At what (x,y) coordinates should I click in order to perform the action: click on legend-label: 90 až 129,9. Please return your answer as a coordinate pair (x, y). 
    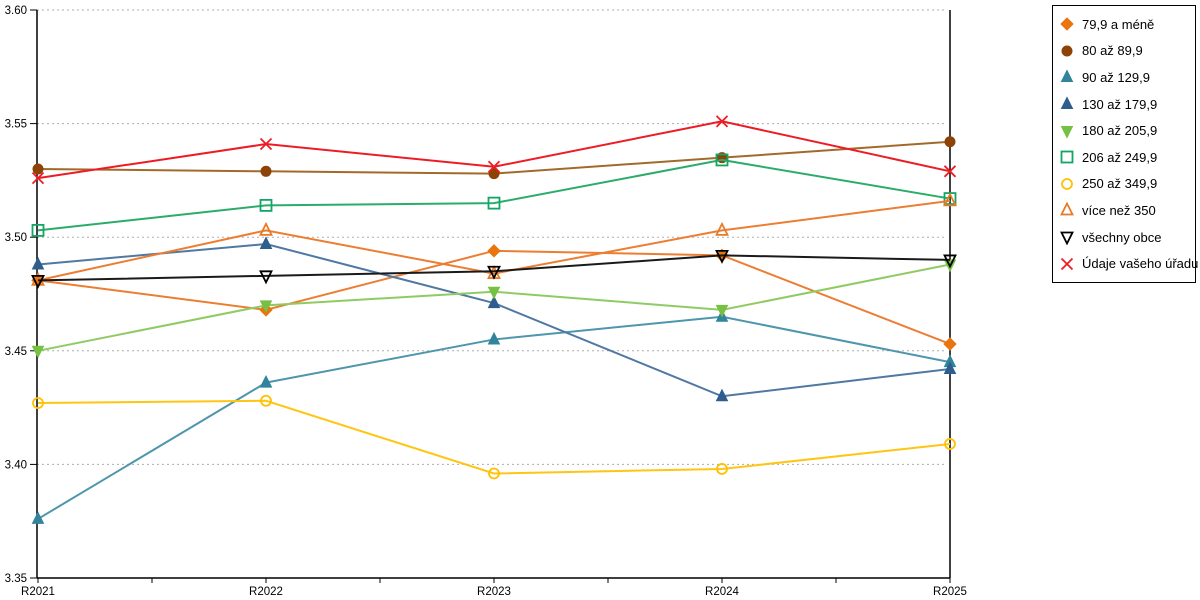
    Looking at the image, I should click on (1116, 77).